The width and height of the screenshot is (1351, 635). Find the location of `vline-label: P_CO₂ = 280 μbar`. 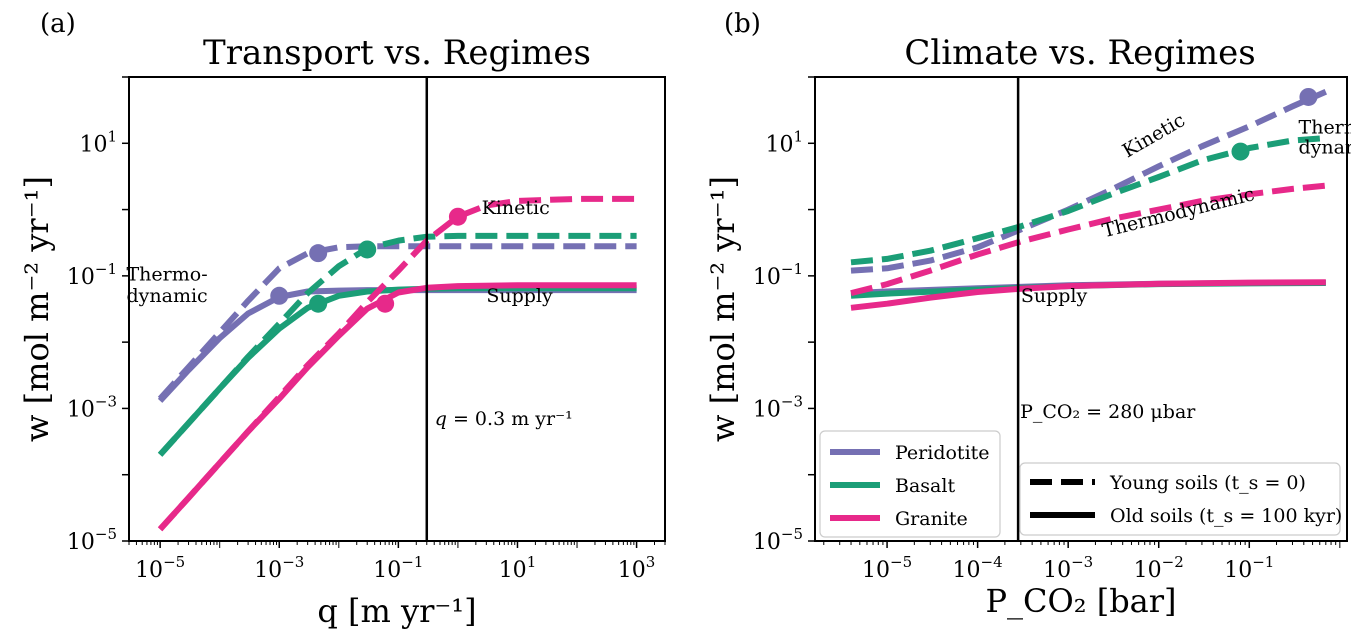

vline-label: P_CO₂ = 280 μbar is located at coordinates (1108, 412).